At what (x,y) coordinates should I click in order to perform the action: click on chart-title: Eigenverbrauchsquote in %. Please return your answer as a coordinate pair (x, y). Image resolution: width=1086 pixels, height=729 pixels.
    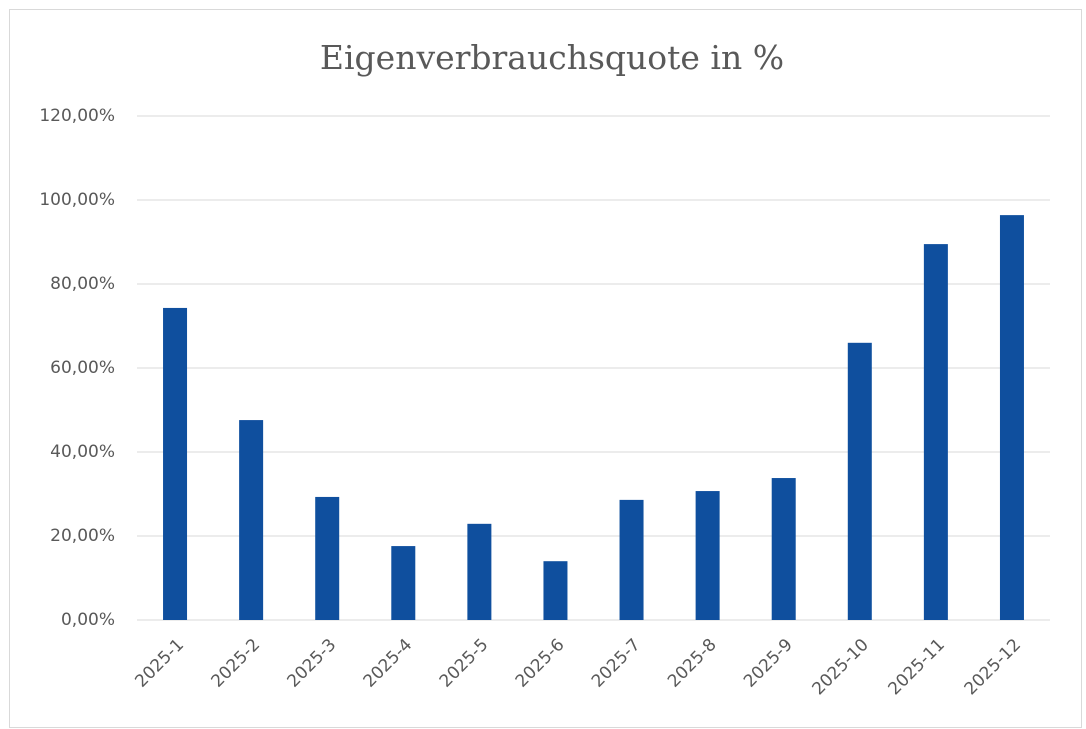
    Looking at the image, I should click on (552, 57).